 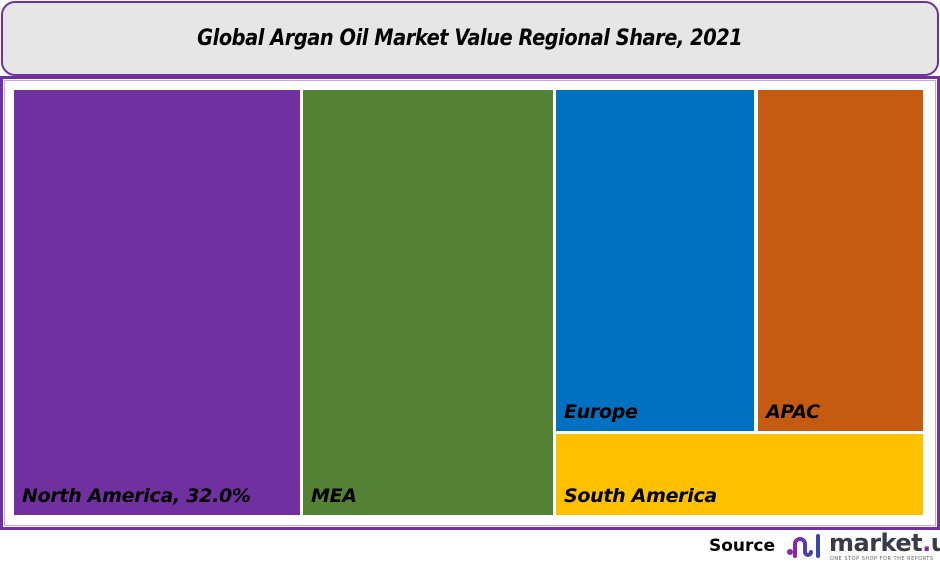 What do you see at coordinates (803, 546) in the screenshot?
I see `market-us-logo-icon` at bounding box center [803, 546].